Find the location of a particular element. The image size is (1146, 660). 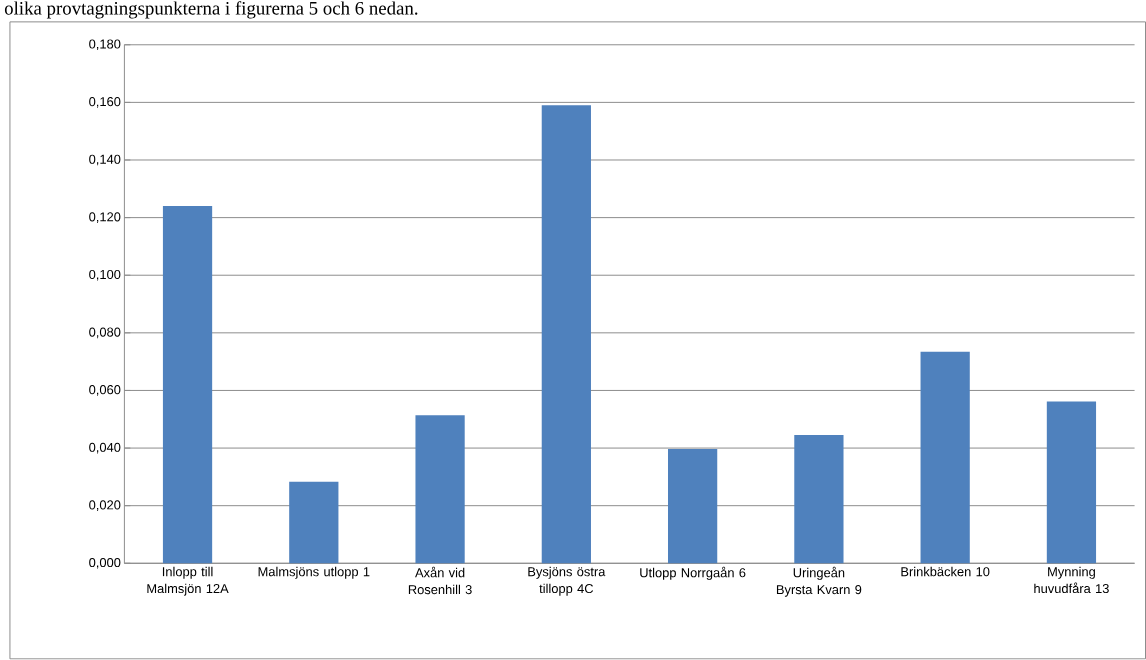

y-tick-label: 0,100 is located at coordinates (105, 275).